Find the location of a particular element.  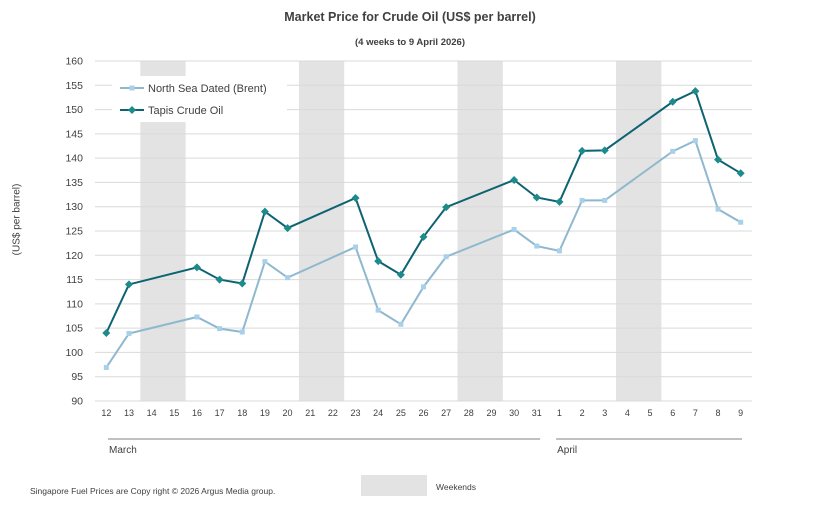

x-tick-label: 14 is located at coordinates (152, 413).